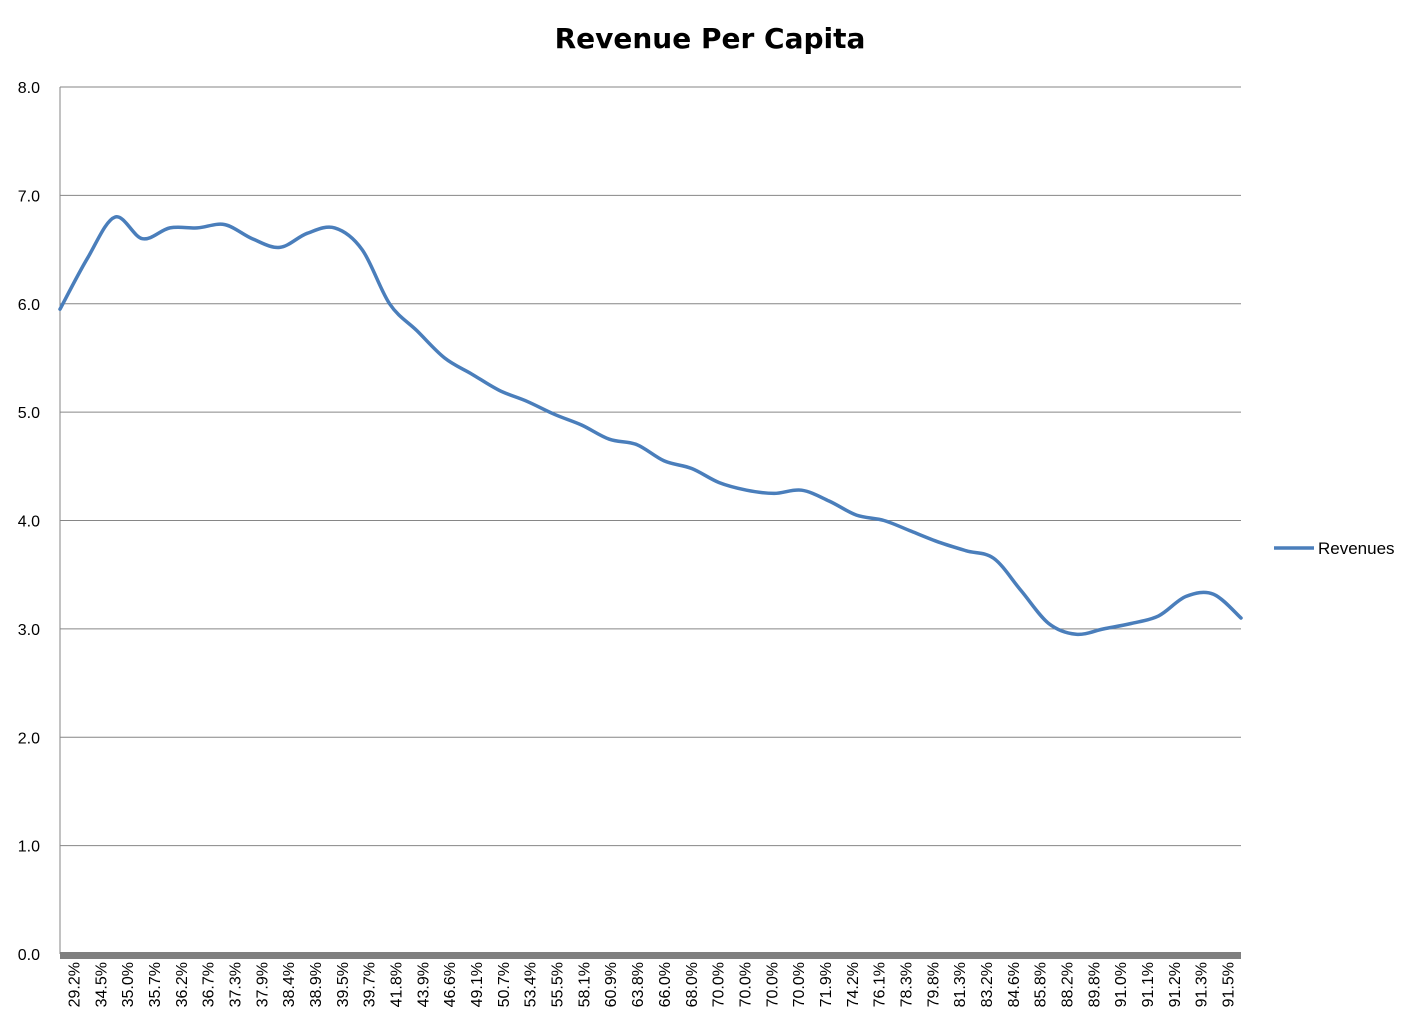  What do you see at coordinates (209, 984) in the screenshot?
I see `x-tick-label: 36.7%` at bounding box center [209, 984].